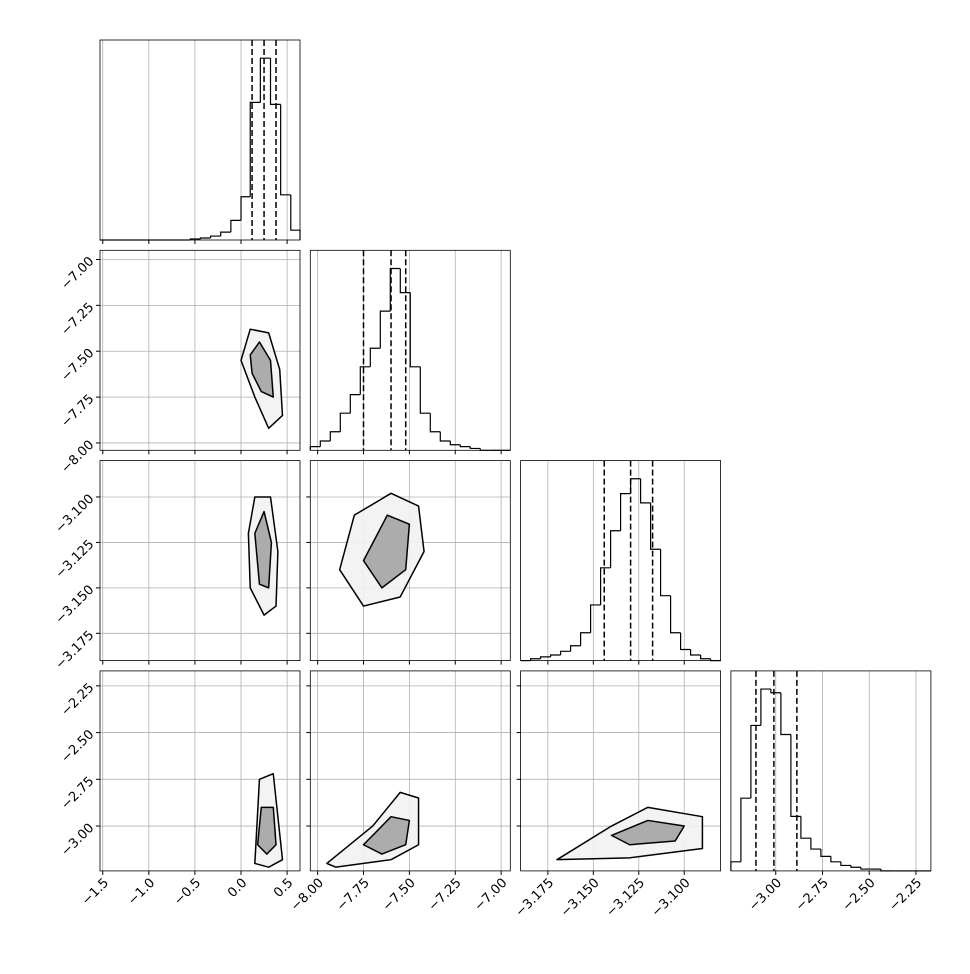 Image resolution: width=970 pixels, height=974 pixels. Describe the element at coordinates (180, 789) in the screenshot. I see `panel: −3.00 −2.75 −2.50 −2.25 −1.5 −1.0 −0.5 0.0 0.5` at that location.